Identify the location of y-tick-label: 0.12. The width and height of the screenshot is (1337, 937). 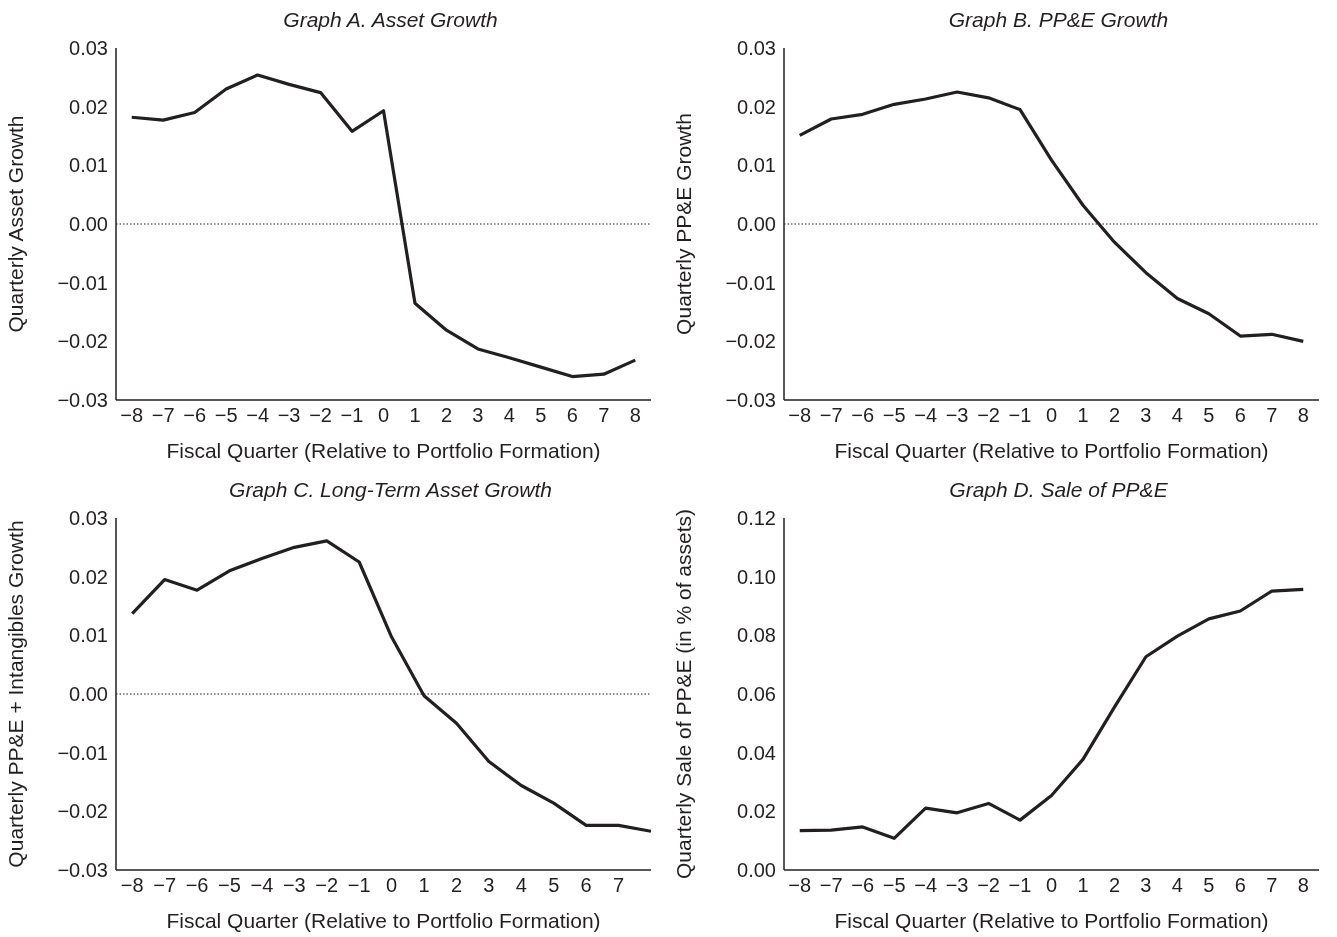
(756, 518).